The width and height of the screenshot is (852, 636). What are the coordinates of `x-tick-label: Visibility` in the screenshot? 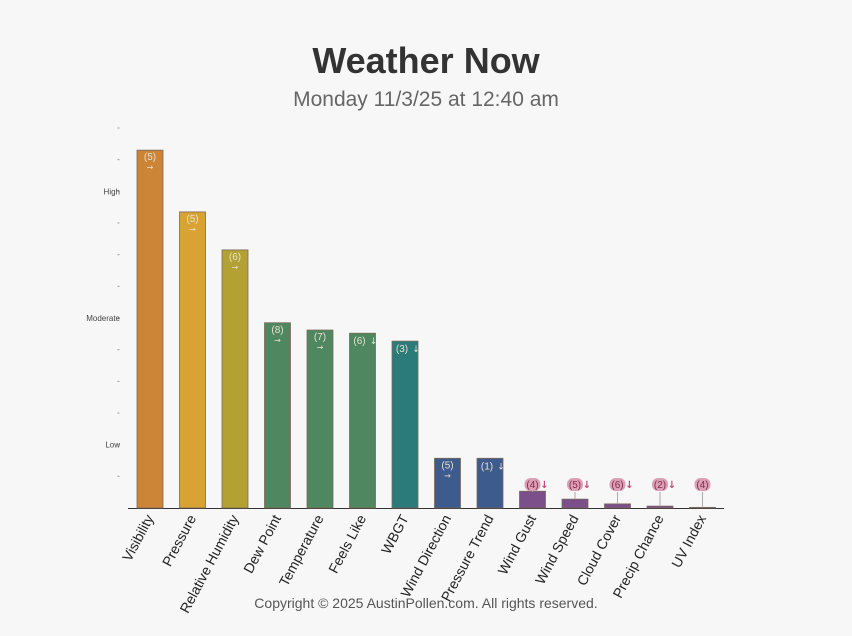 It's located at (138, 538).